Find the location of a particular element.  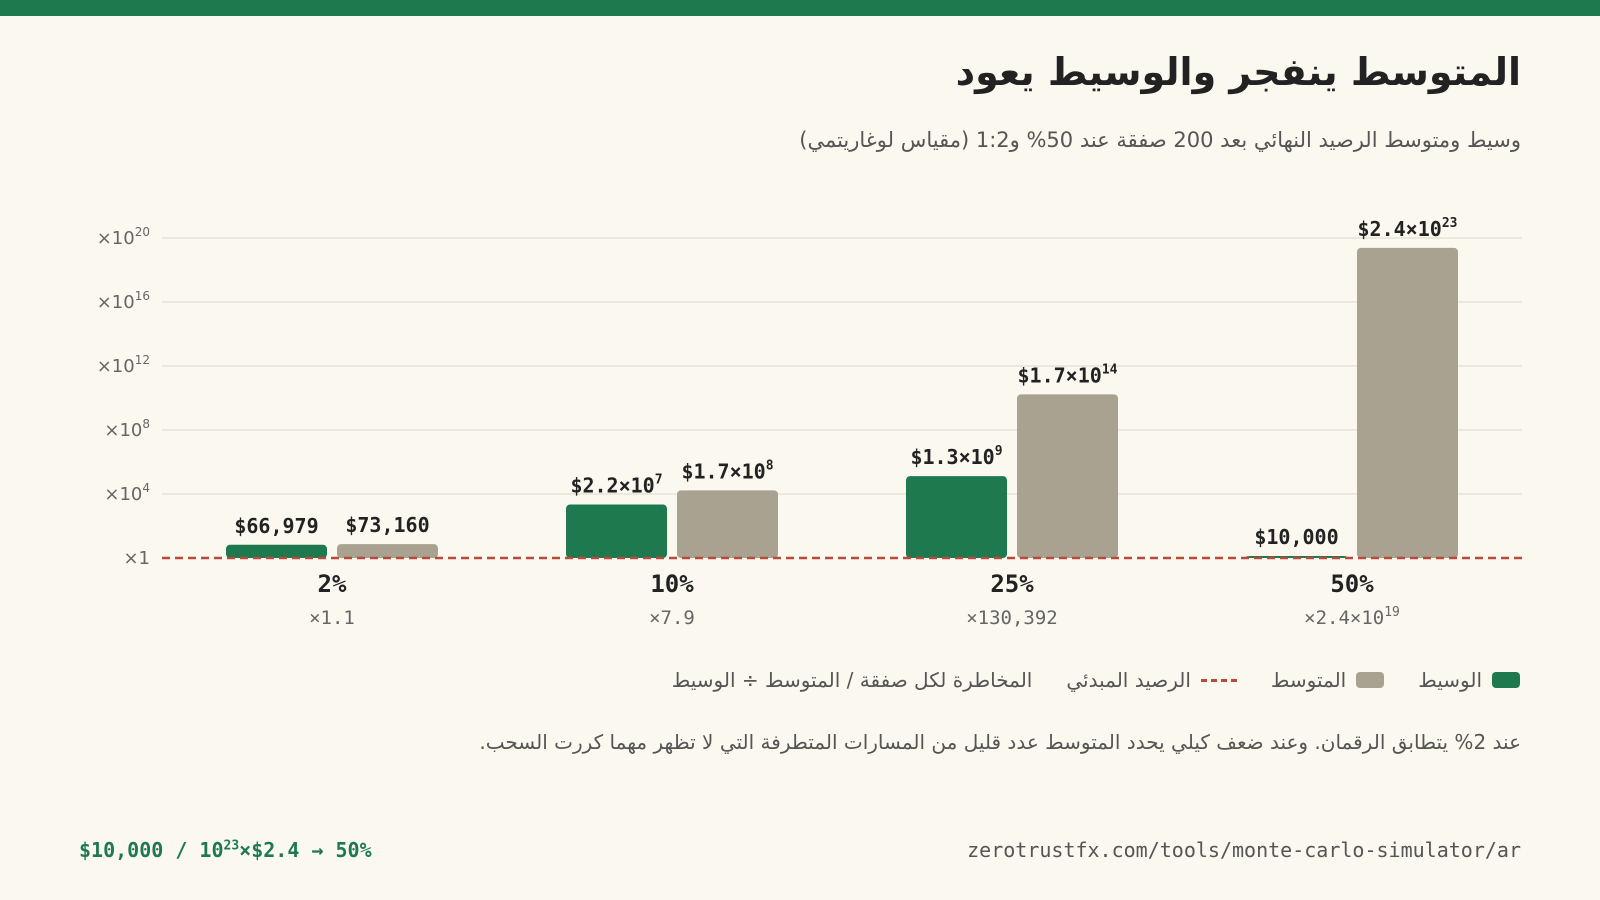

y-tick-base: ×1 is located at coordinates (136, 558).